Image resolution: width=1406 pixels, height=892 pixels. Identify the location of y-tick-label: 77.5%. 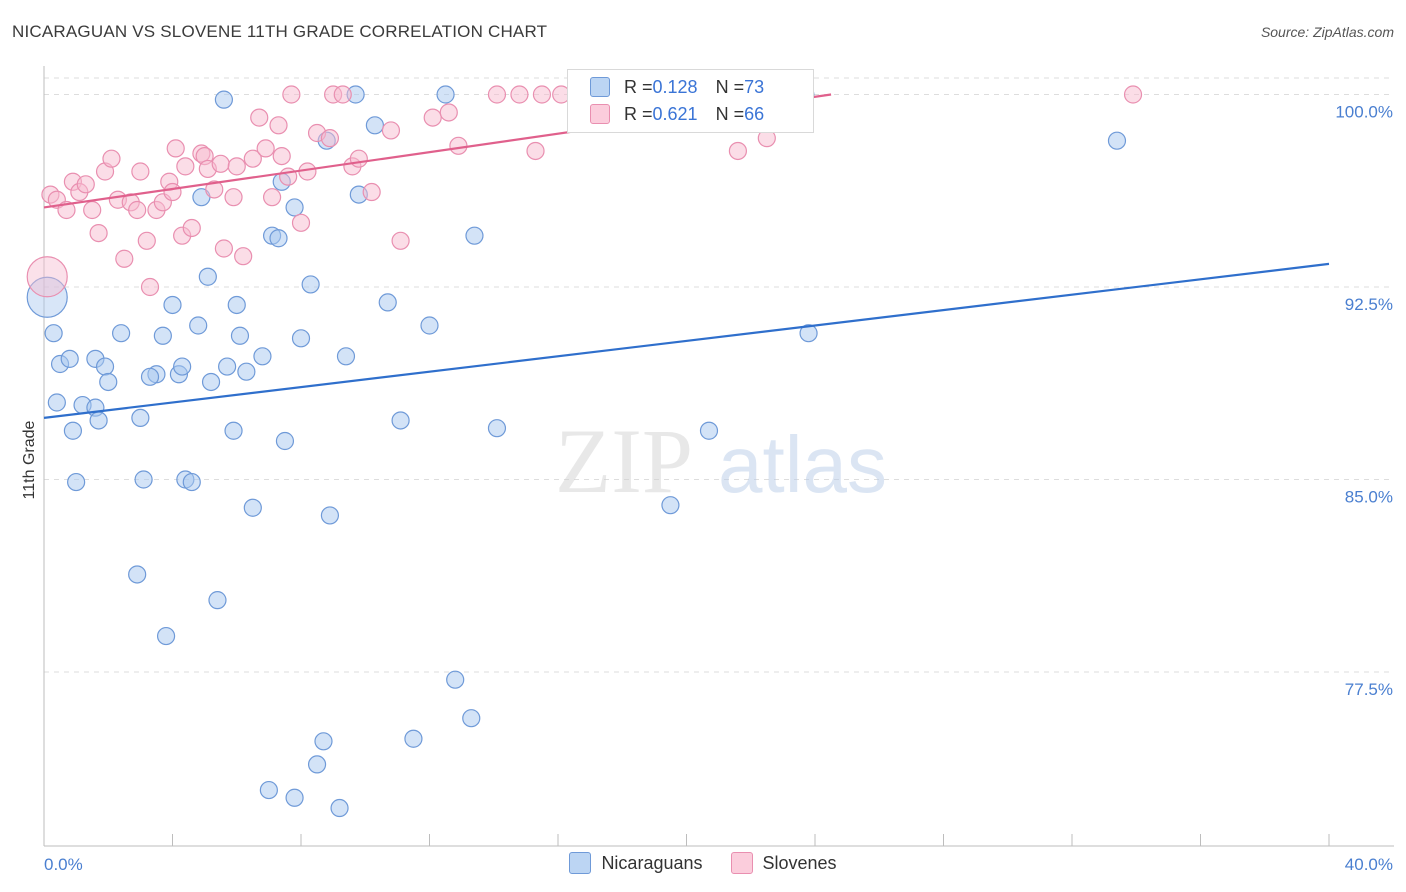
(1369, 689).